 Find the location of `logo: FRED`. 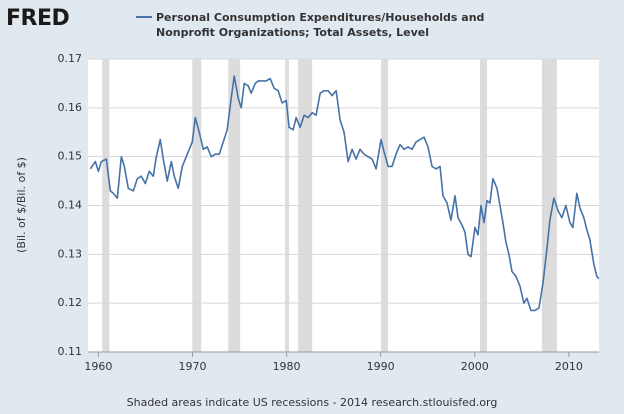

logo: FRED is located at coordinates (38, 18).